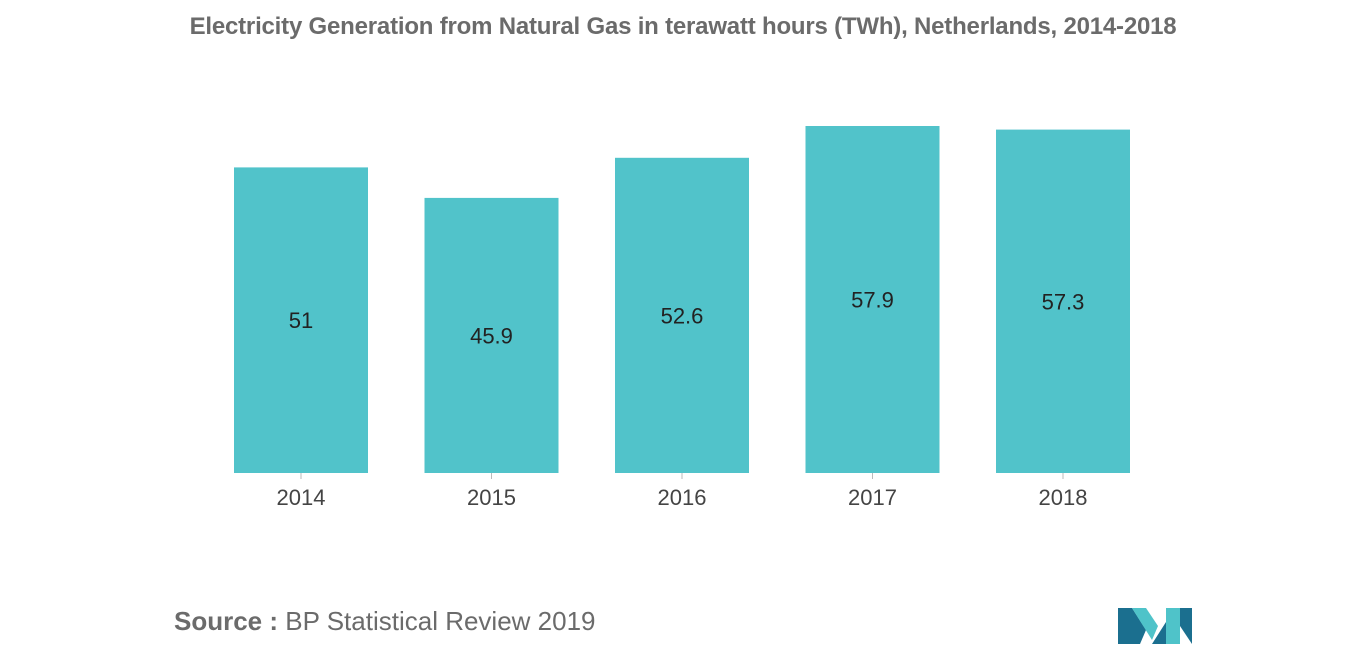  I want to click on x-tick-label-2015: 2015, so click(491, 497).